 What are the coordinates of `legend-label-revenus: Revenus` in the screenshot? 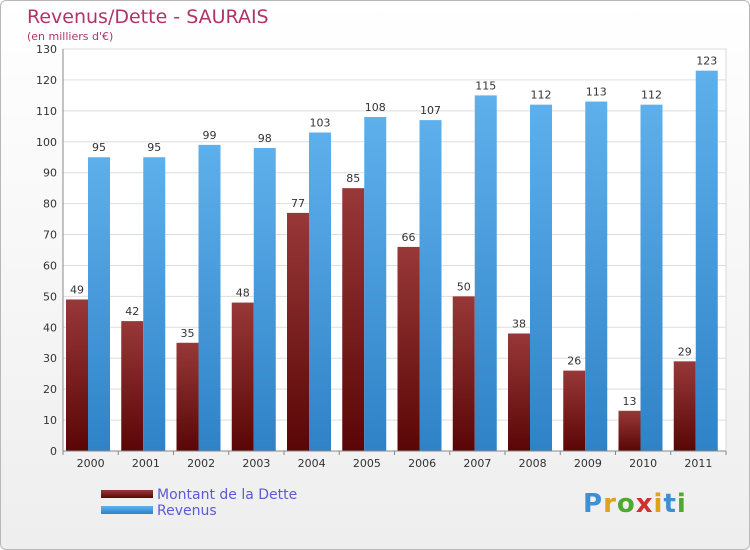 It's located at (187, 511).